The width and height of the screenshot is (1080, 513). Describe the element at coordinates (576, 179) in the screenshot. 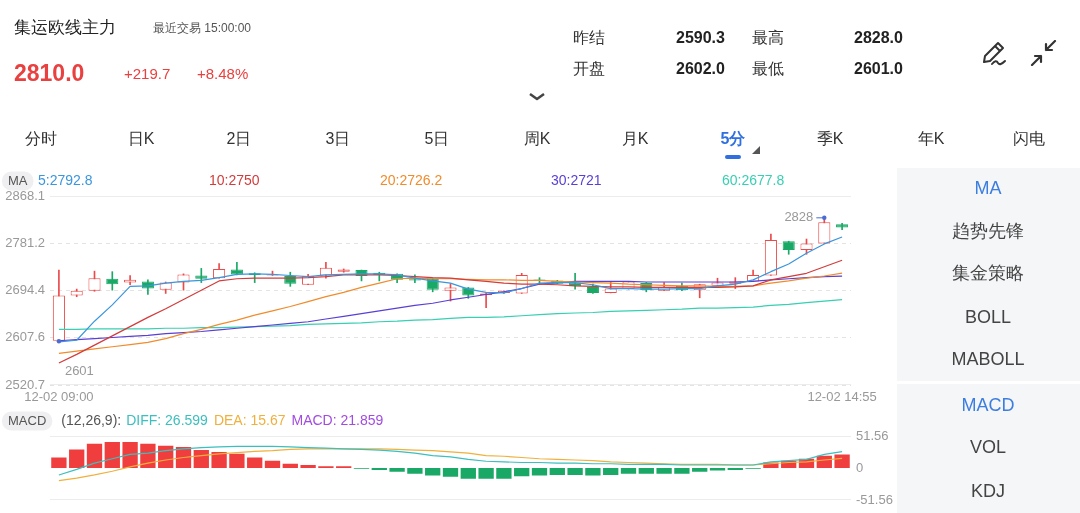

I see `text: 30:2721` at that location.